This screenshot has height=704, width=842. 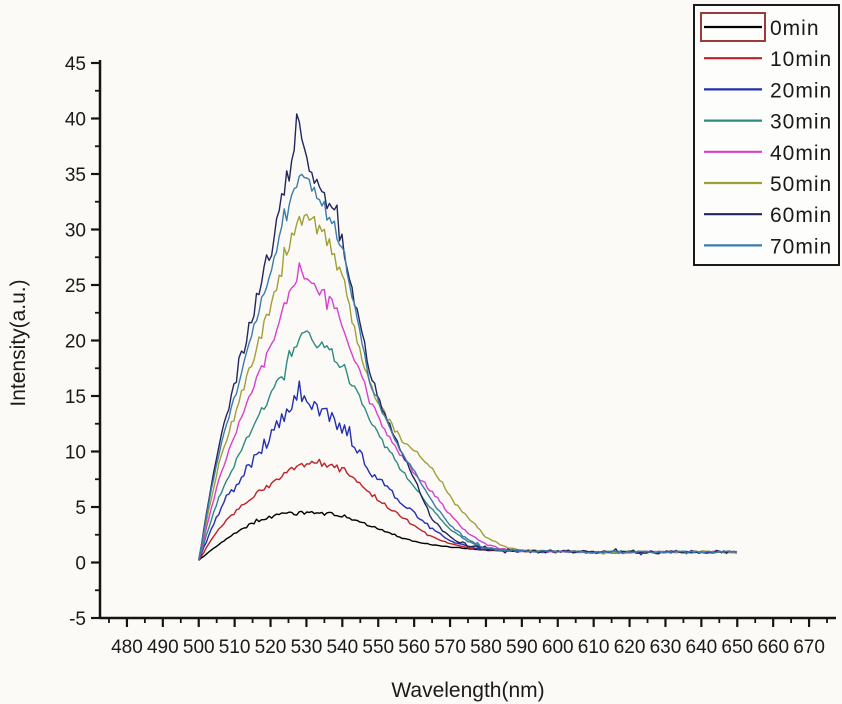 I want to click on y-tick-label-20: 20, so click(x=75, y=342).